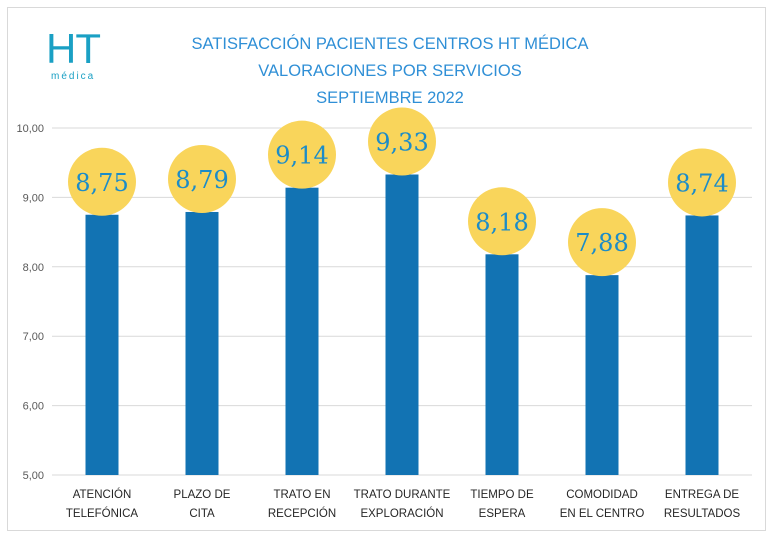 The height and width of the screenshot is (541, 775). What do you see at coordinates (602, 504) in the screenshot?
I see `x-tick-label: COMODIDAD EN EL CENTRO` at bounding box center [602, 504].